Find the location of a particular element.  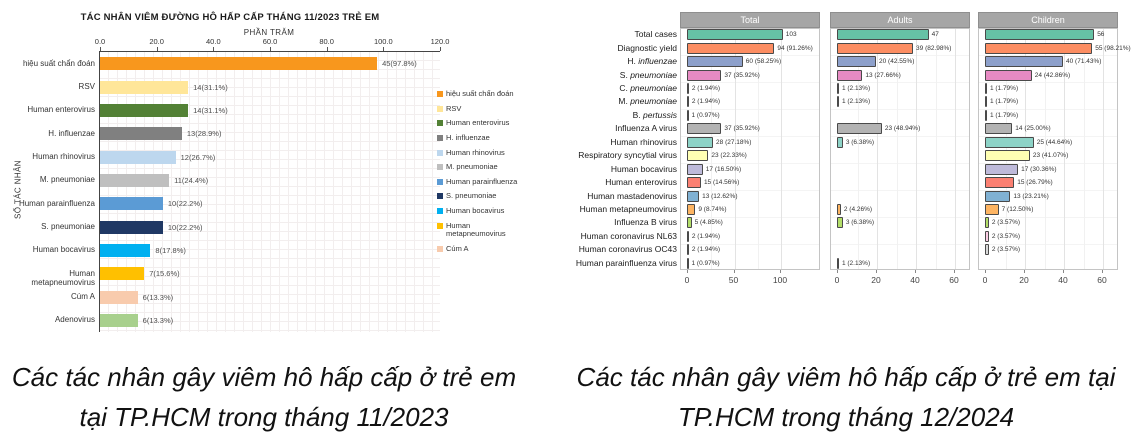

x-tick-label: 120.0 is located at coordinates (440, 41).